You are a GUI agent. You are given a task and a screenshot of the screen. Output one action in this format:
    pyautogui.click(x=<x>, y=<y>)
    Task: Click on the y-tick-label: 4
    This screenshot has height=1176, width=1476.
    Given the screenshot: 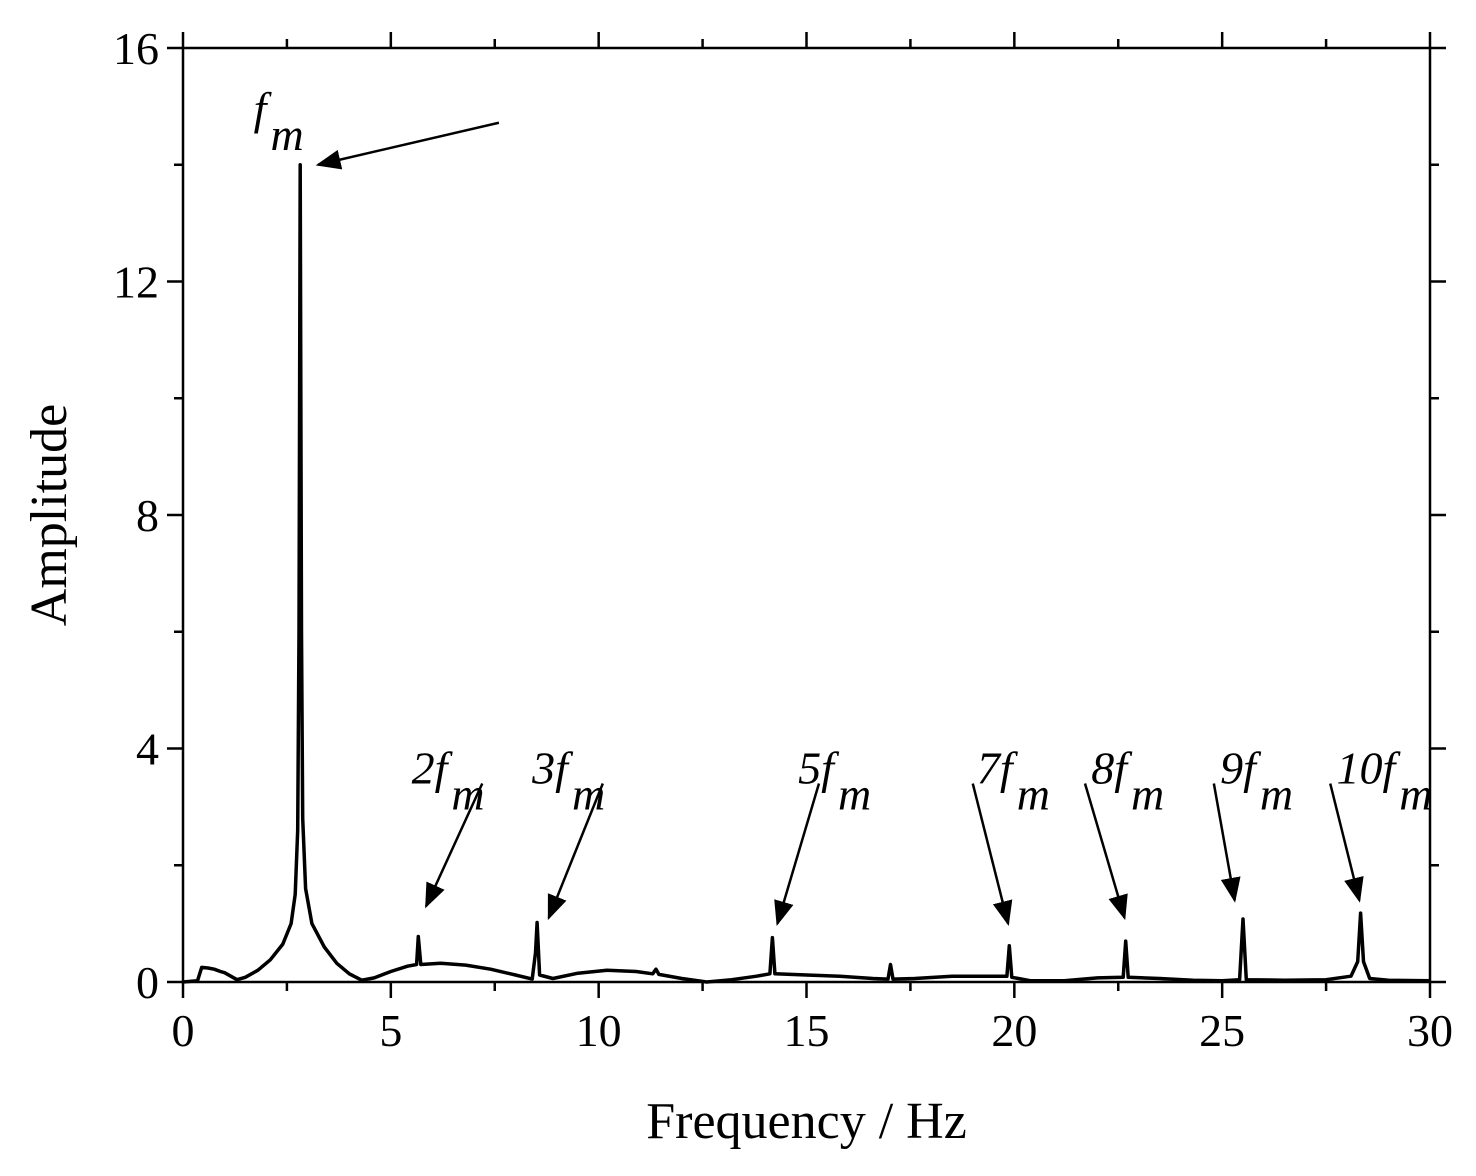 What is the action you would take?
    pyautogui.click(x=147, y=749)
    